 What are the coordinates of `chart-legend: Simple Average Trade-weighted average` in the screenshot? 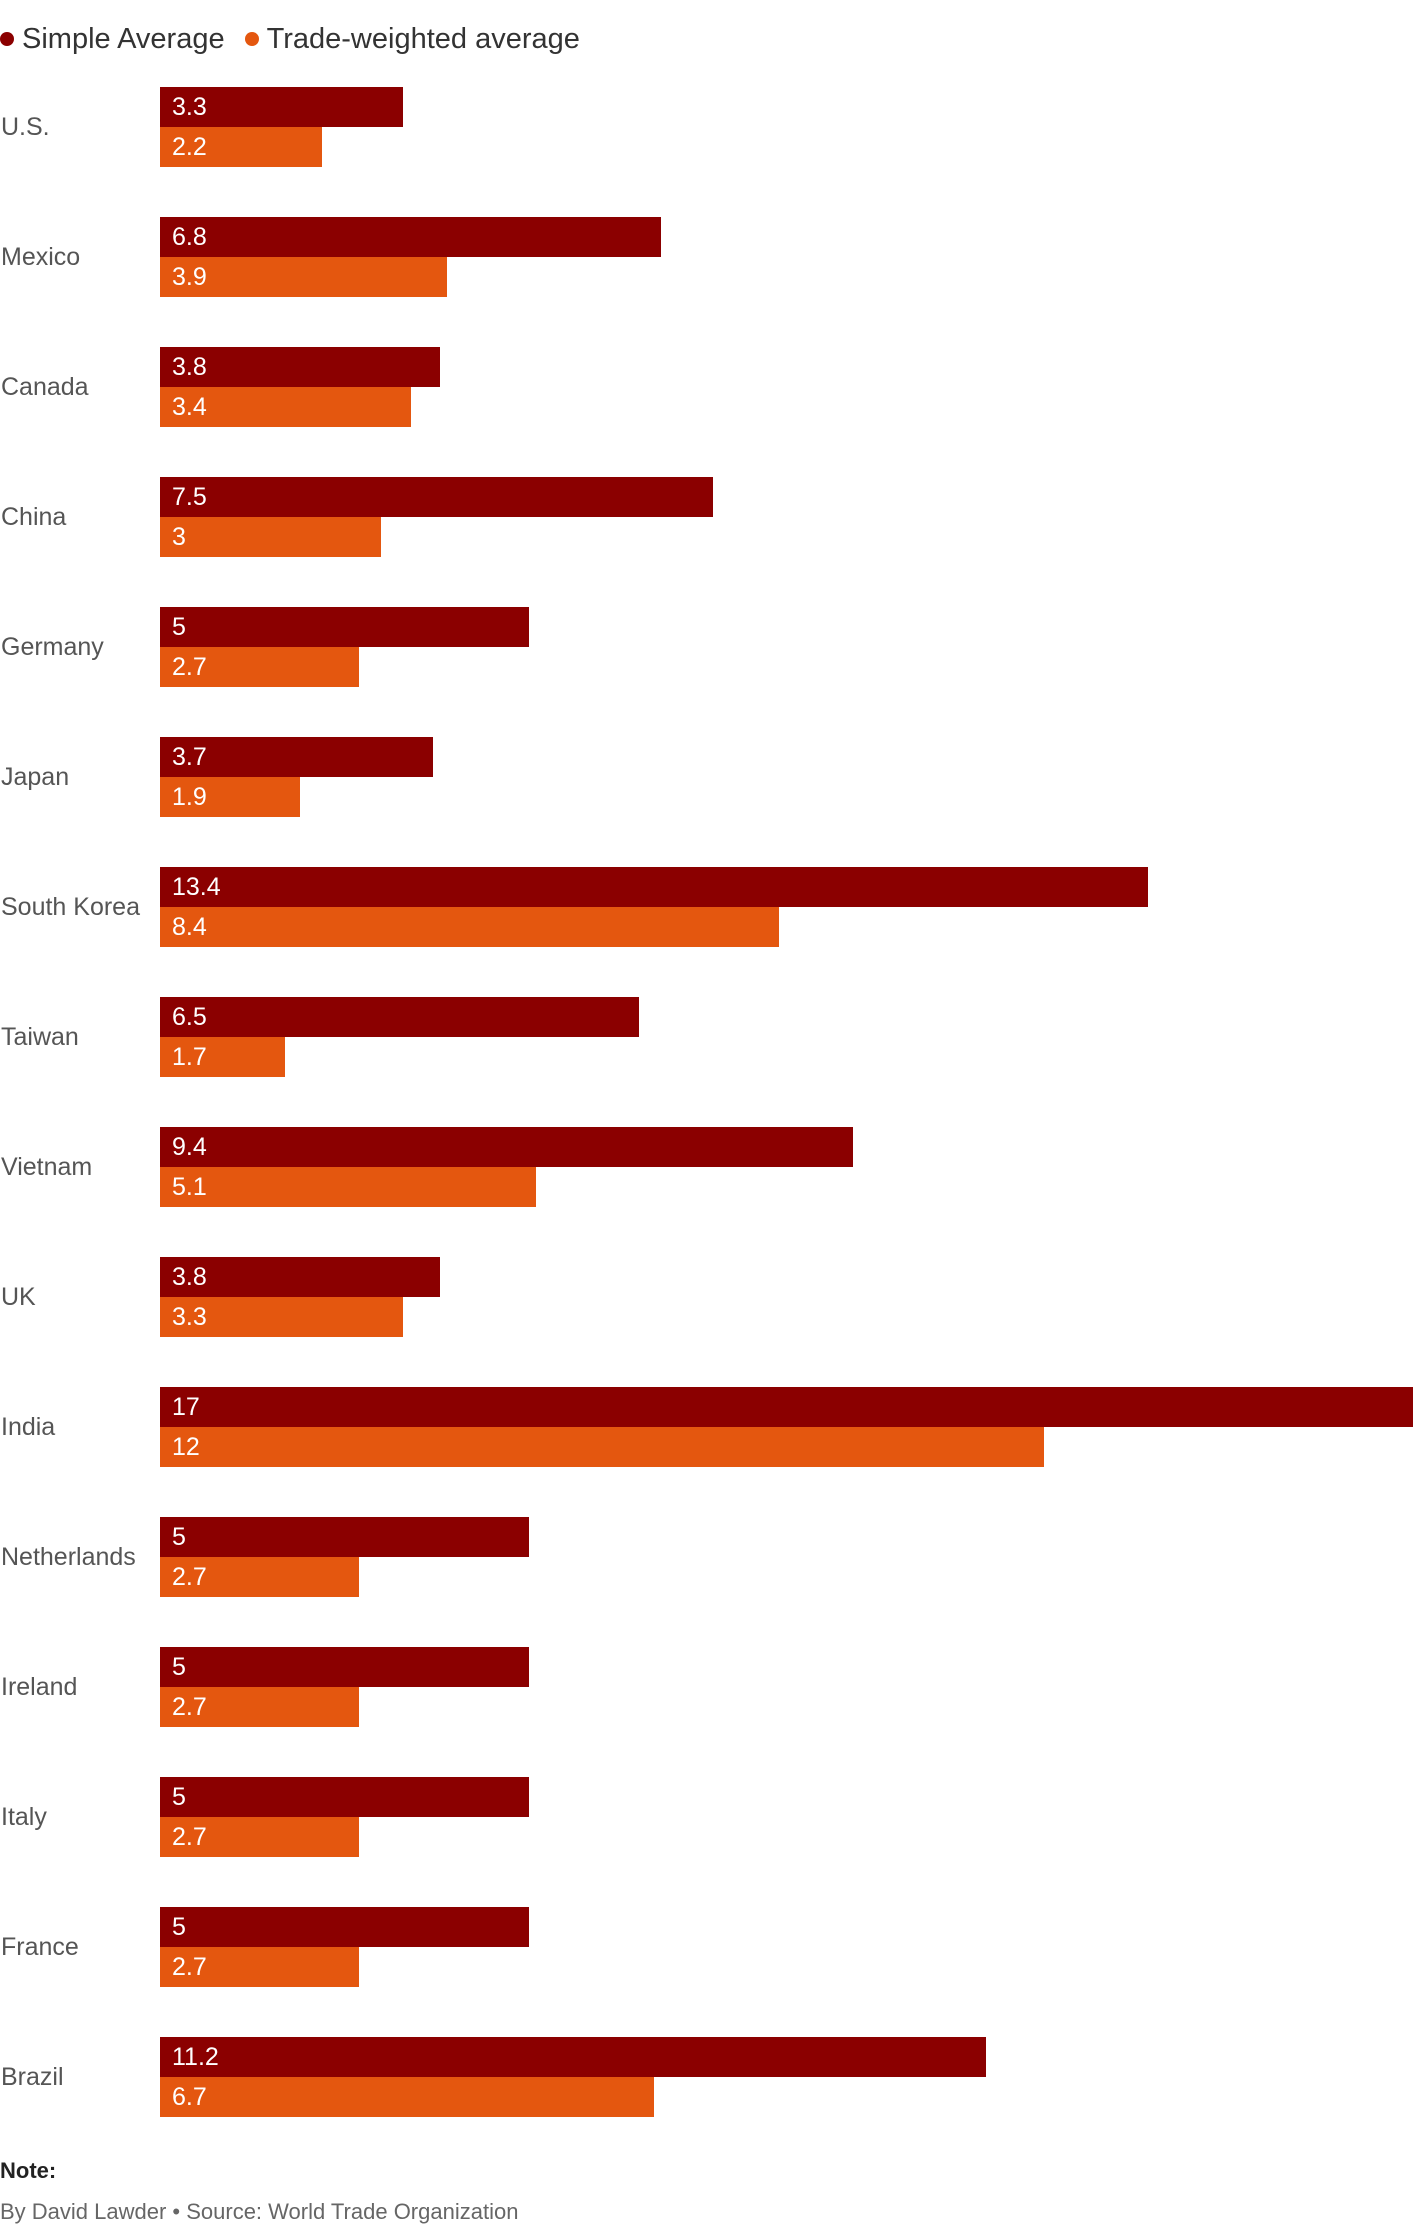 It's located at (300, 39).